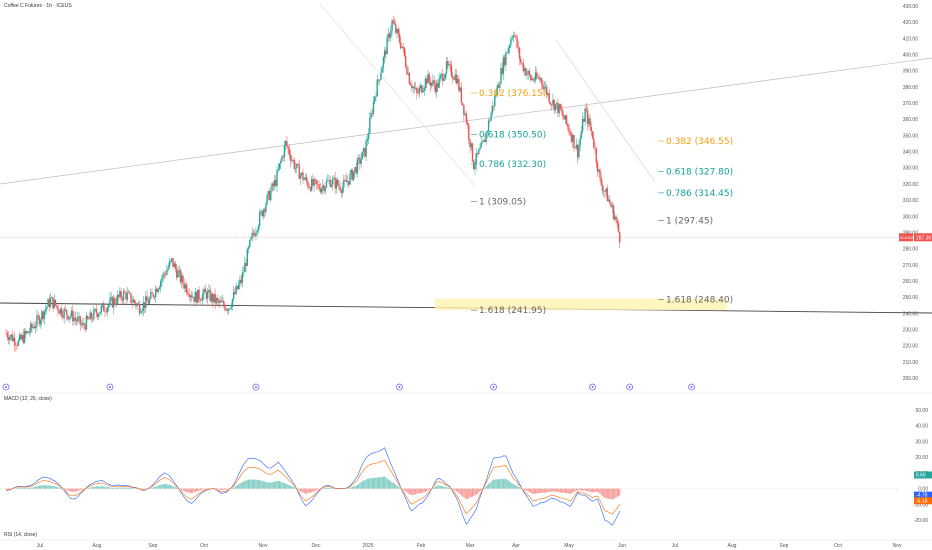 The width and height of the screenshot is (932, 550). What do you see at coordinates (316, 546) in the screenshot?
I see `x-tick-label: Dec` at bounding box center [316, 546].